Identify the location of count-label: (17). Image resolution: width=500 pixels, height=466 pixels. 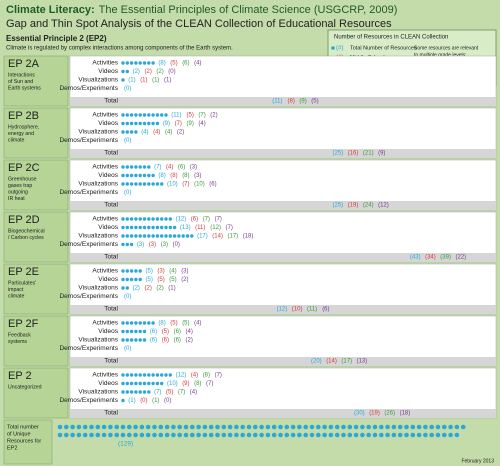
(202, 237).